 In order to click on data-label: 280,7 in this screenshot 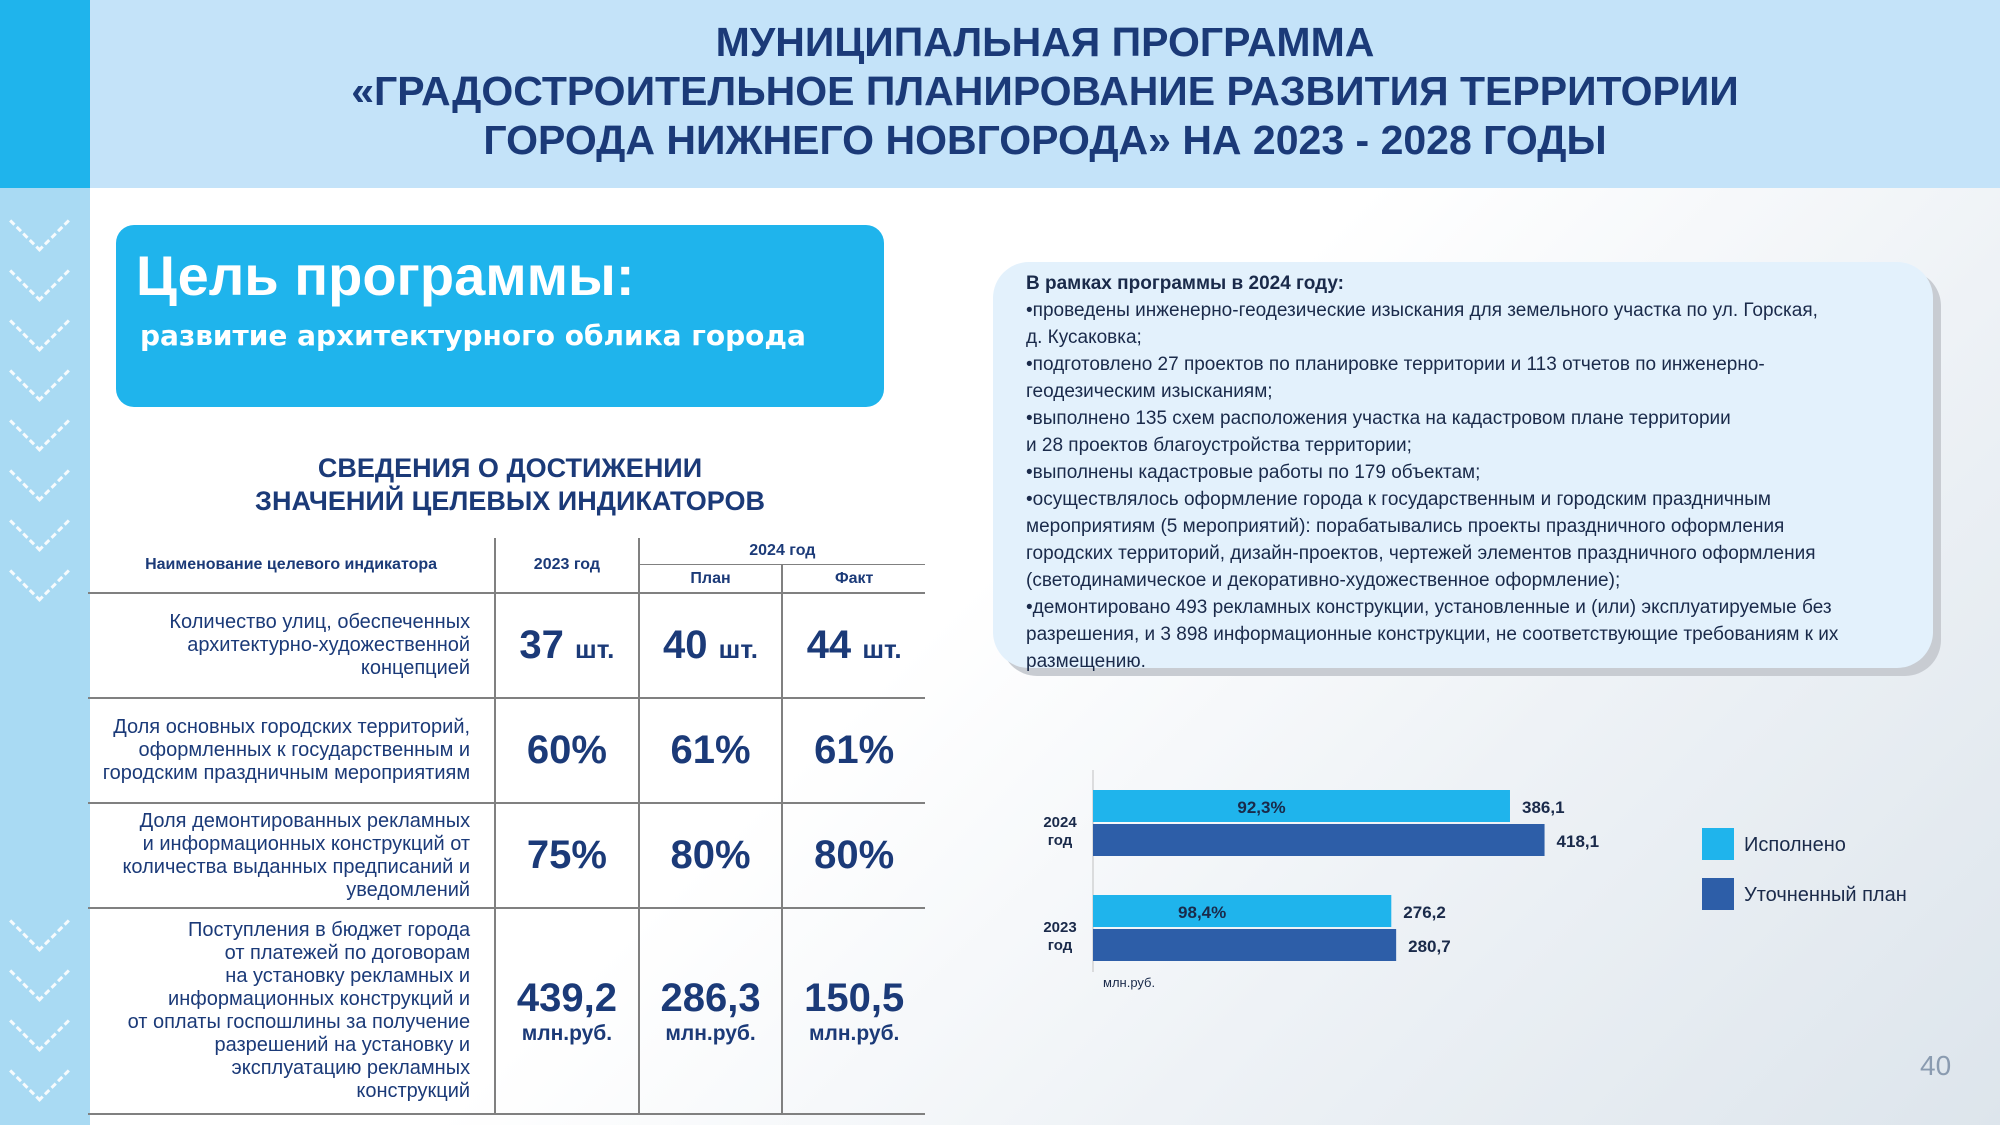, I will do `click(1429, 946)`.